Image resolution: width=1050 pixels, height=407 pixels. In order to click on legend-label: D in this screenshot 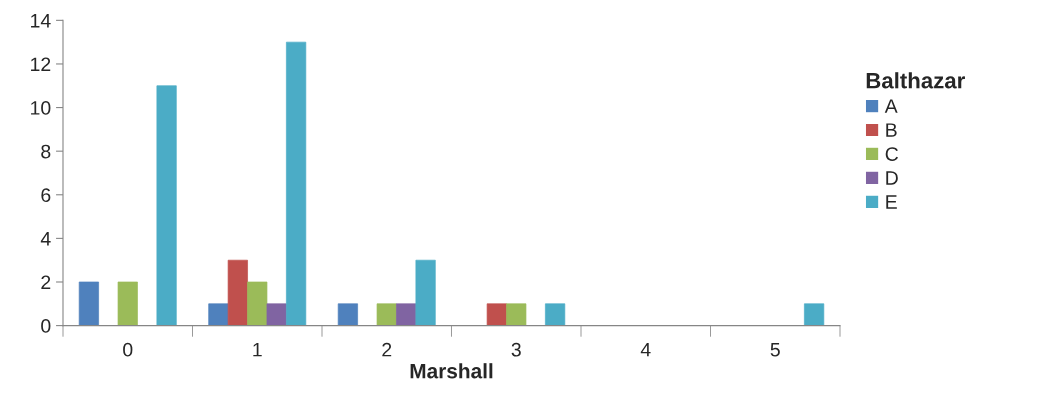, I will do `click(892, 178)`.